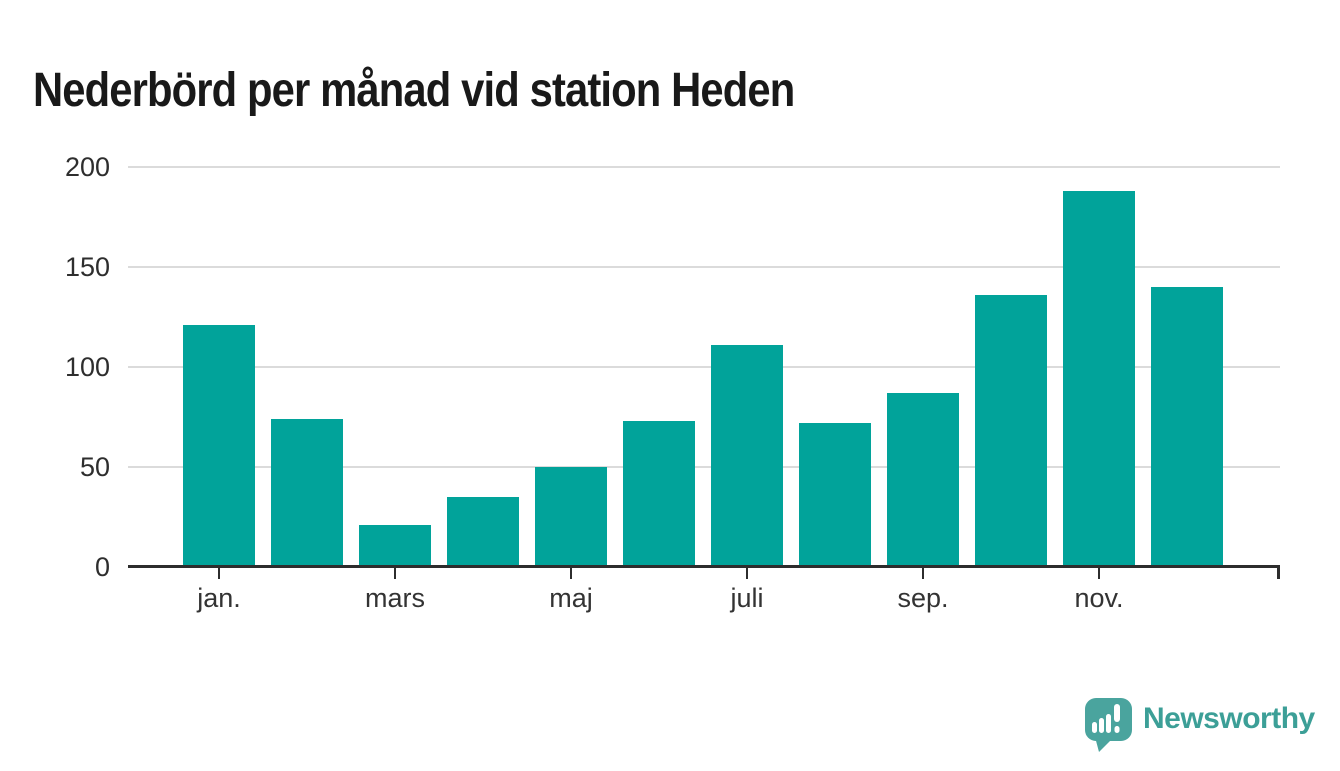 Image resolution: width=1340 pixels, height=771 pixels. I want to click on bar-dec, so click(1187, 427).